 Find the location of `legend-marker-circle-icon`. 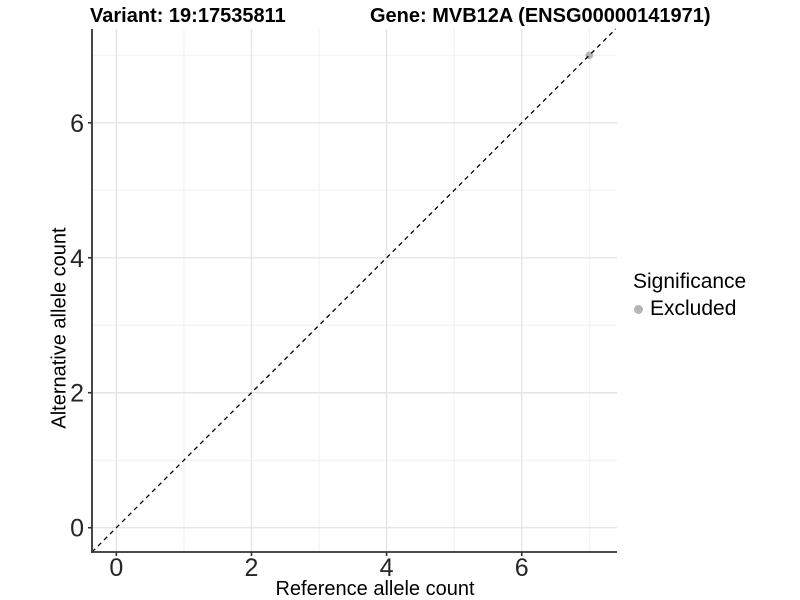

legend-marker-circle-icon is located at coordinates (638, 309).